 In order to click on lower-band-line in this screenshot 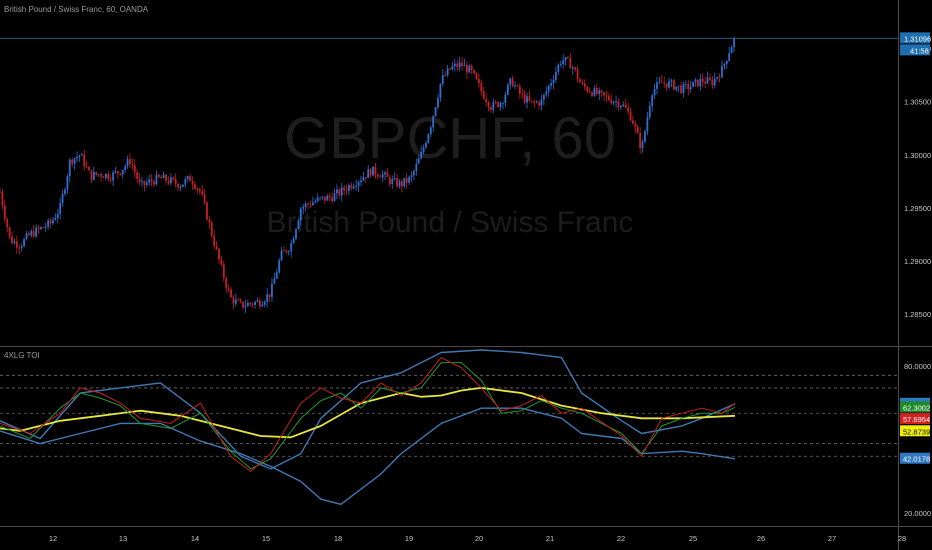, I will do `click(368, 456)`.